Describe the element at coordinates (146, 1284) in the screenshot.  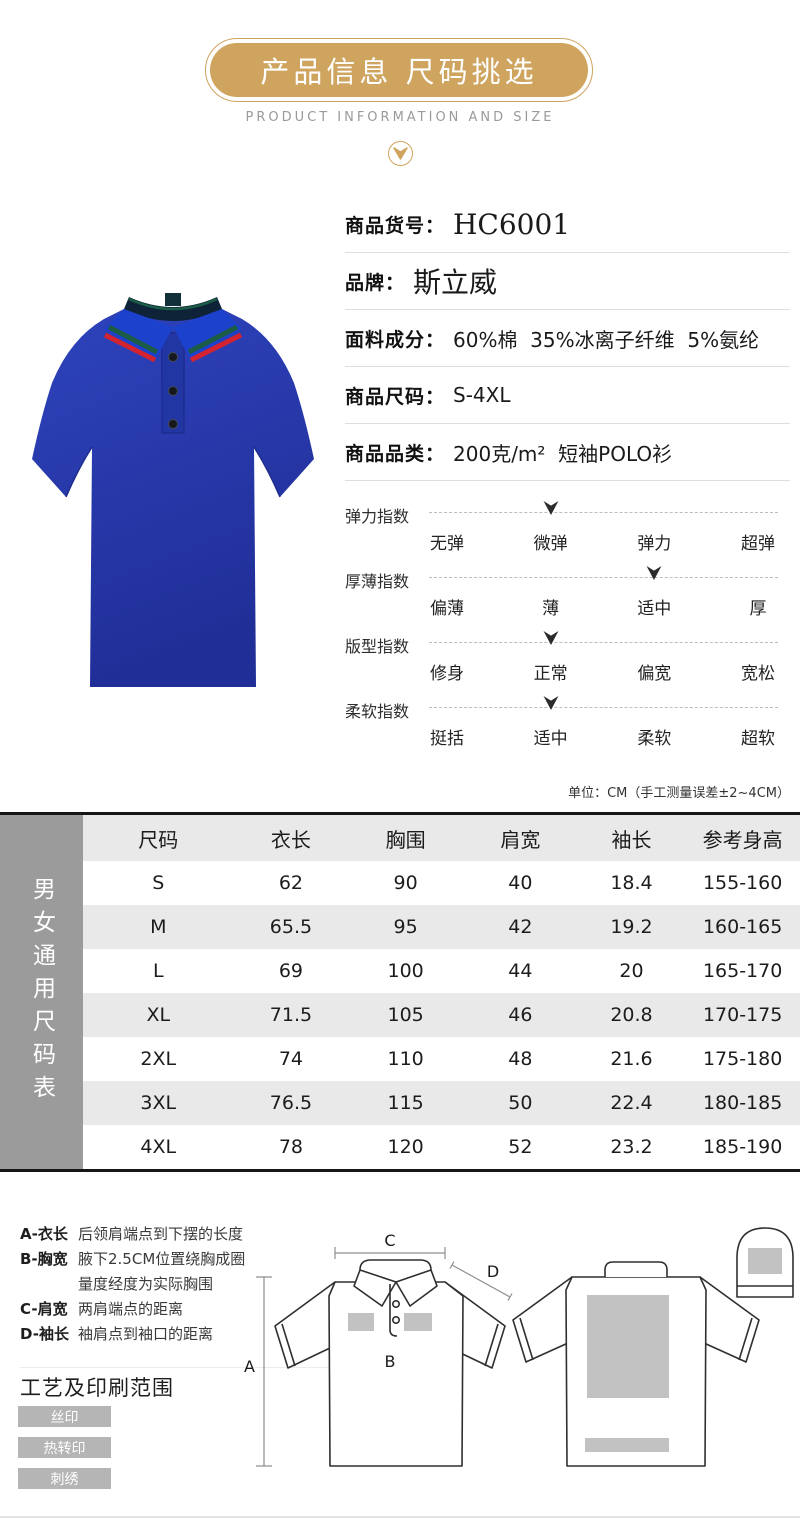
I see `guide-desc-line: 量度经度为实际胸围` at that location.